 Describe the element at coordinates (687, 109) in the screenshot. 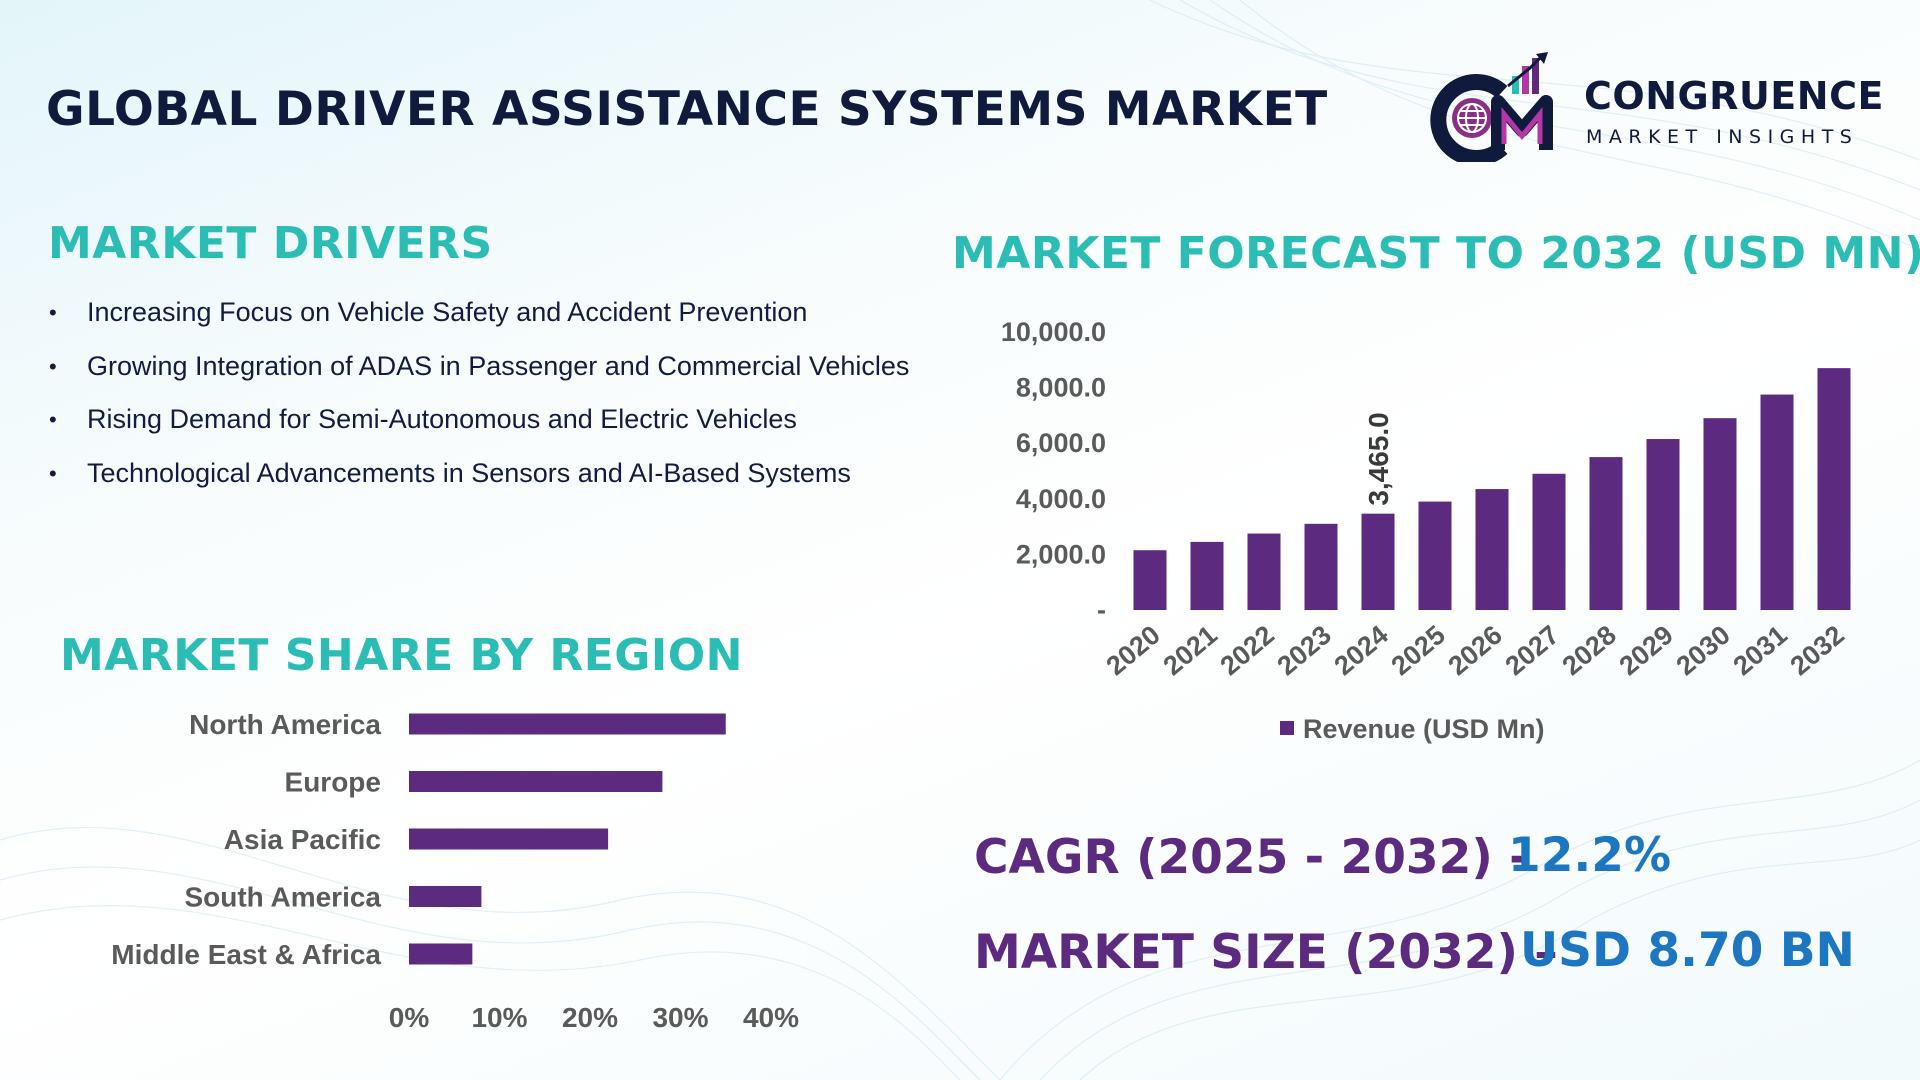

I see `page-title: GLOBAL DRIVER ASSISTANCE SYSTEMS MARKET` at that location.